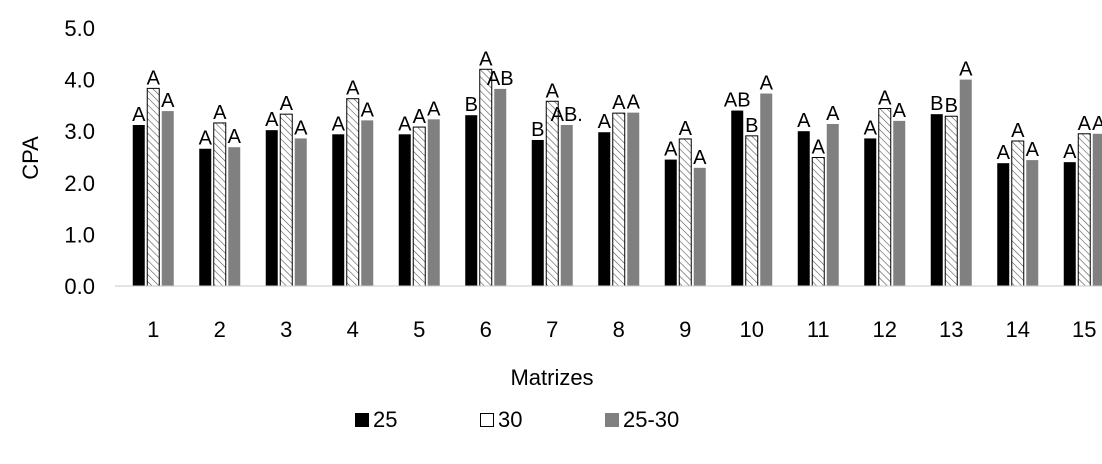  Describe the element at coordinates (551, 427) in the screenshot. I see `legend: 25 30 25-30` at that location.